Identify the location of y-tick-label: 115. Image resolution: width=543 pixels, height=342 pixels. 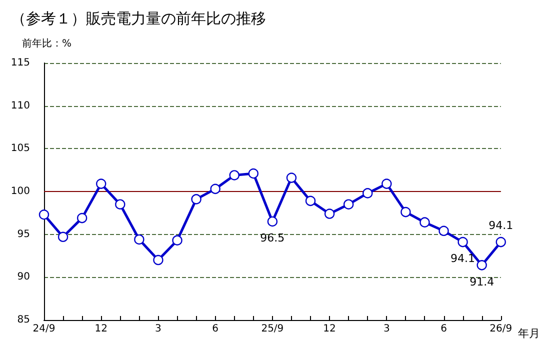
(20, 63).